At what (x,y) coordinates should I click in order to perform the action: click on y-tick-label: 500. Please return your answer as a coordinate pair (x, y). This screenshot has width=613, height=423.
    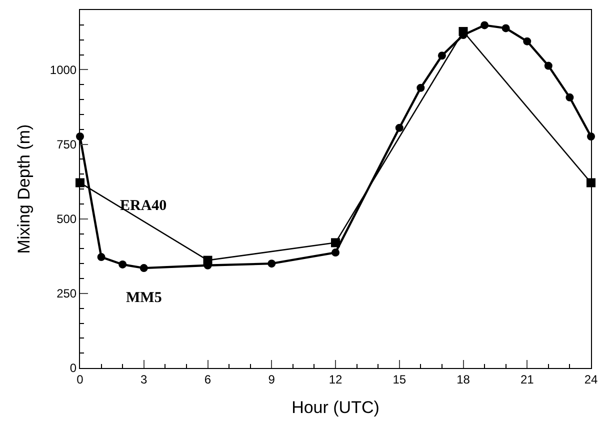
    Looking at the image, I should click on (66, 219).